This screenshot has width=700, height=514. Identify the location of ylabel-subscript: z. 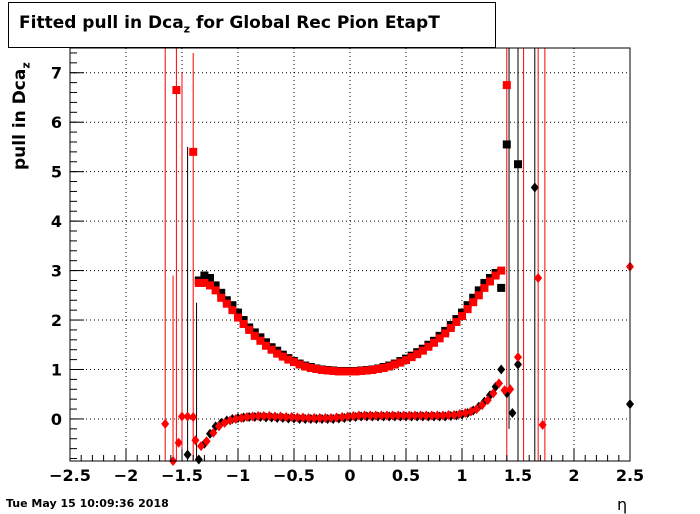
(26, 65).